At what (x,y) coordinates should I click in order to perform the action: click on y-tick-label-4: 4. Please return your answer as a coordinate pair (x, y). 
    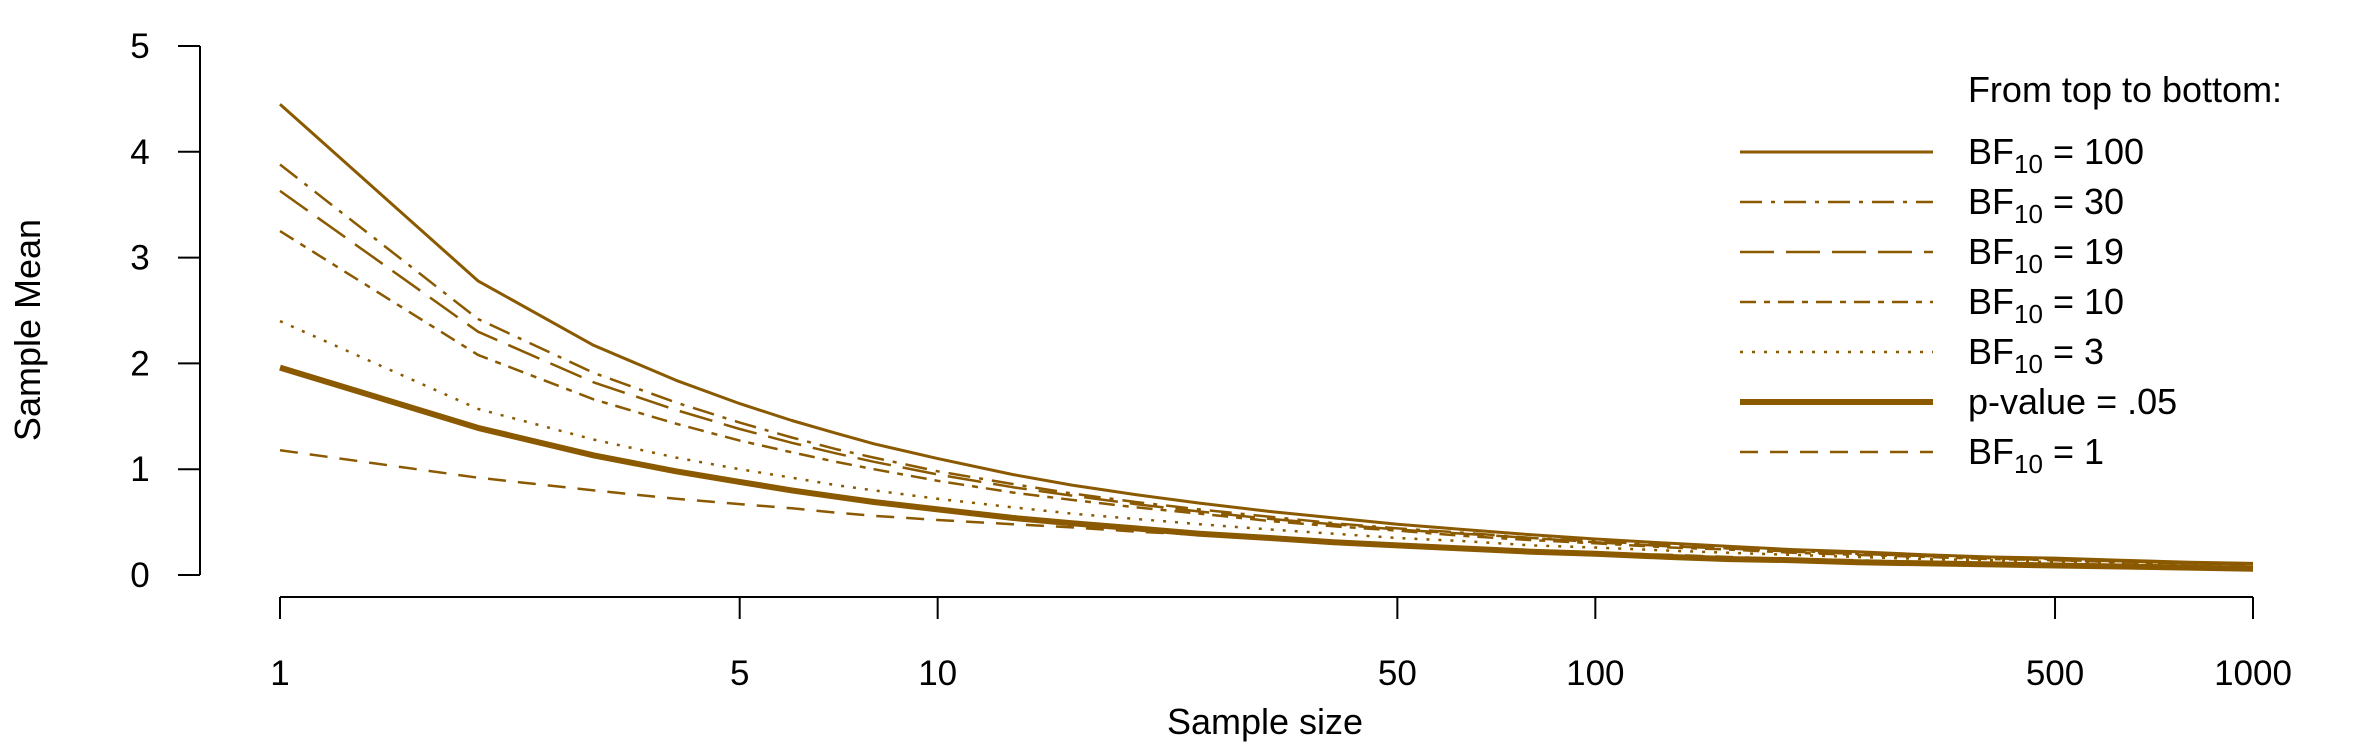
    Looking at the image, I should click on (139, 152).